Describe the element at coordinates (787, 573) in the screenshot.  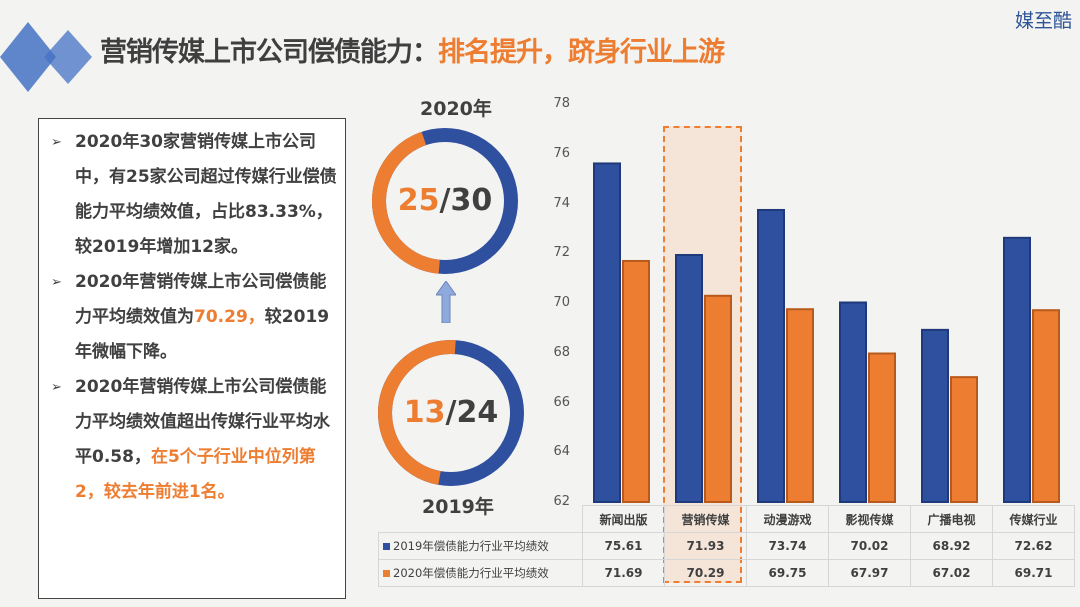
I see `data-label: 69.75` at that location.